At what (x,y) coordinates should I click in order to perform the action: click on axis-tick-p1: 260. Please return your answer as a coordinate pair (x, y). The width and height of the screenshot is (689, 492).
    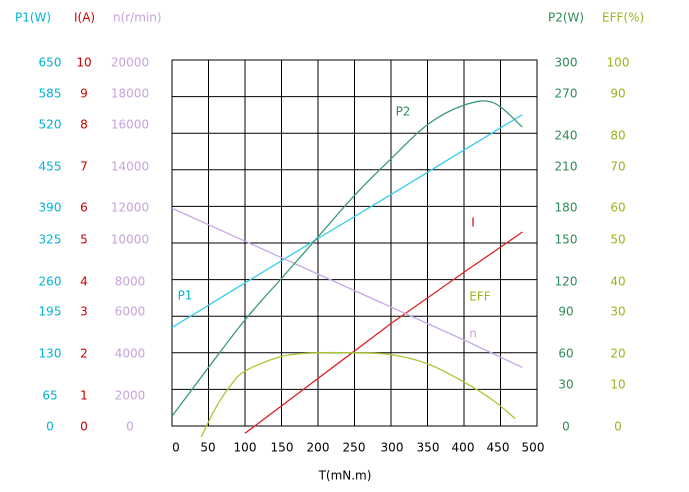
    Looking at the image, I should click on (50, 282).